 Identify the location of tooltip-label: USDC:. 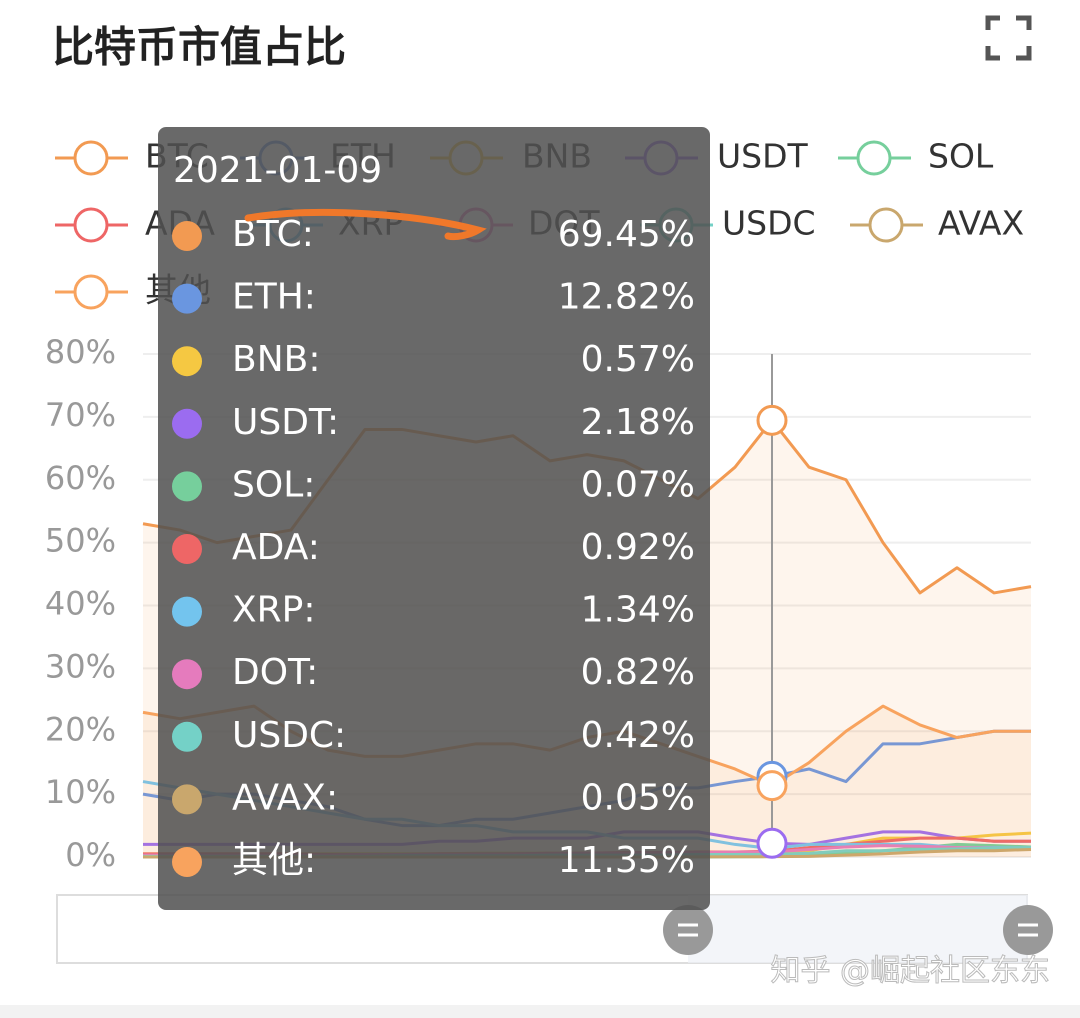
(289, 735).